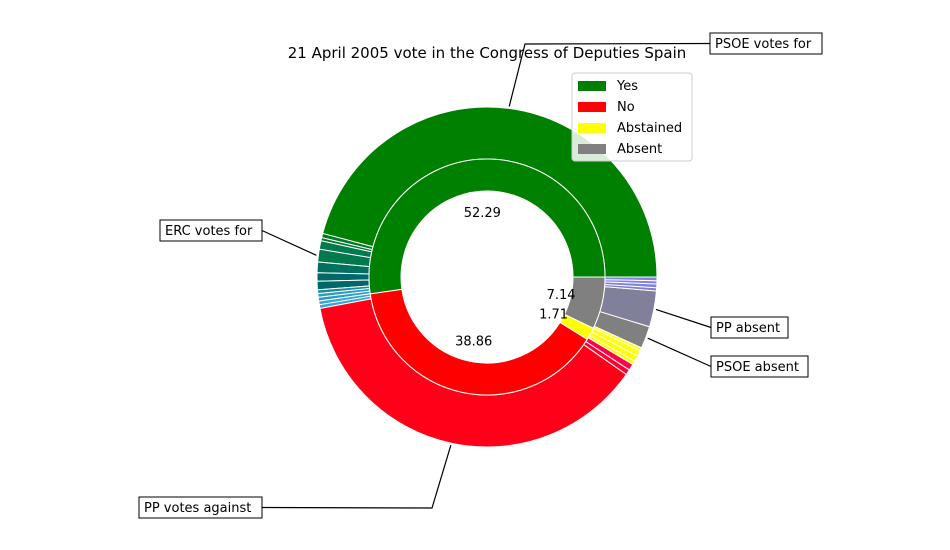 Image resolution: width=950 pixels, height=550 pixels. I want to click on legend: Yes No Abstained Absent, so click(632, 117).